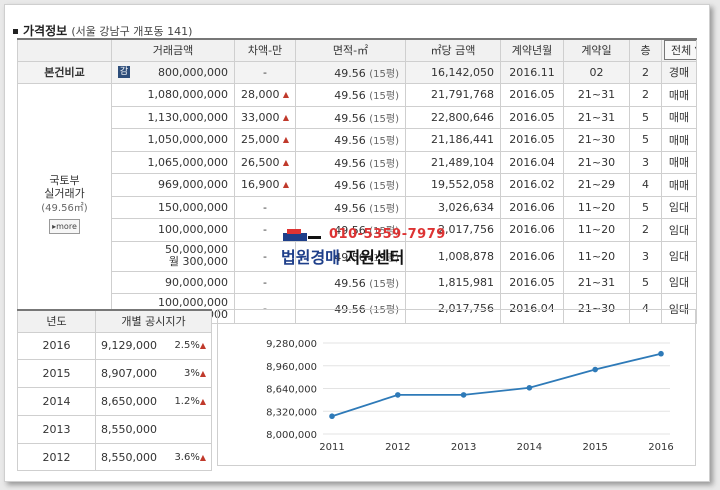 The height and width of the screenshot is (490, 720). I want to click on compare-per-m2: 16,142,050, so click(453, 72).